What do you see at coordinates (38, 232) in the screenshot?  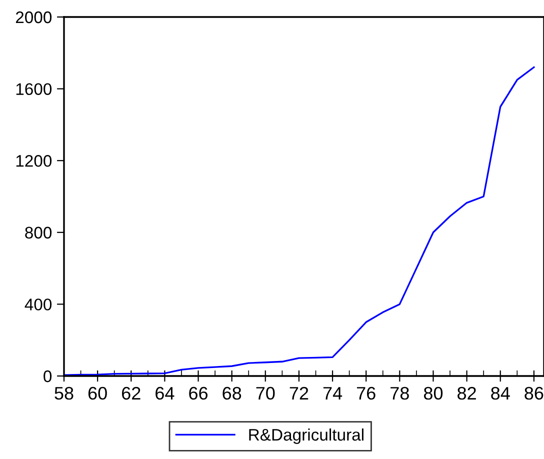 I see `y-tick-label: 800` at bounding box center [38, 232].